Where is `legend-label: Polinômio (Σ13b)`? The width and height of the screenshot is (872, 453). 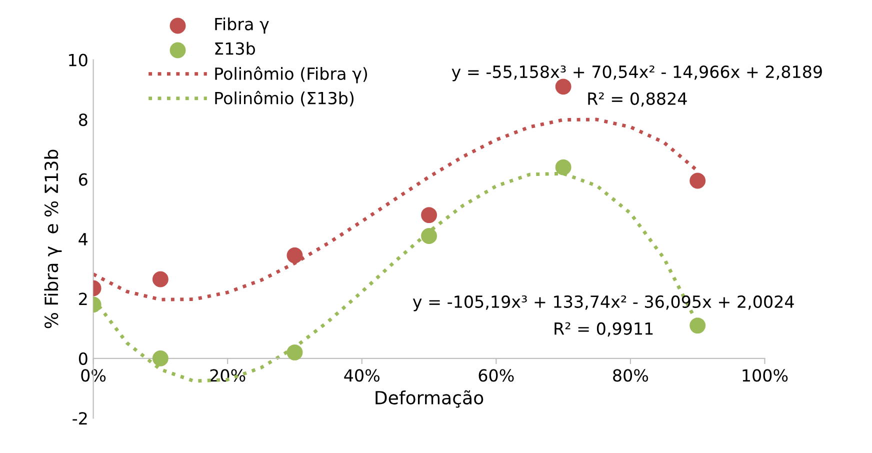
legend-label: Polinômio (Σ13b) is located at coordinates (284, 98).